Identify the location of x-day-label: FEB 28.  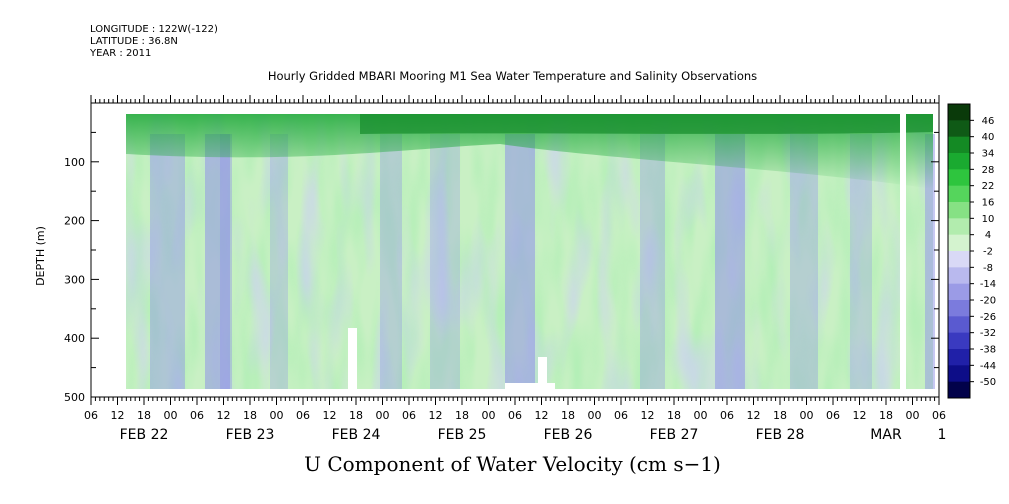
(780, 435).